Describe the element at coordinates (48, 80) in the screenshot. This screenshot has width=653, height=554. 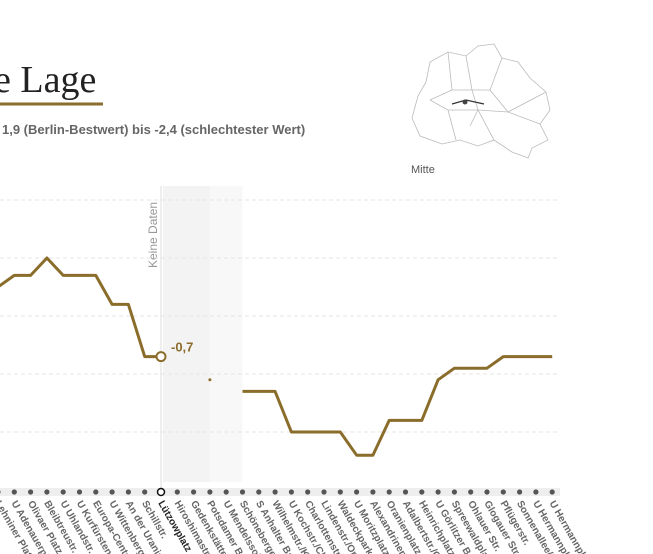
I see `chart-title: e Lage` at that location.